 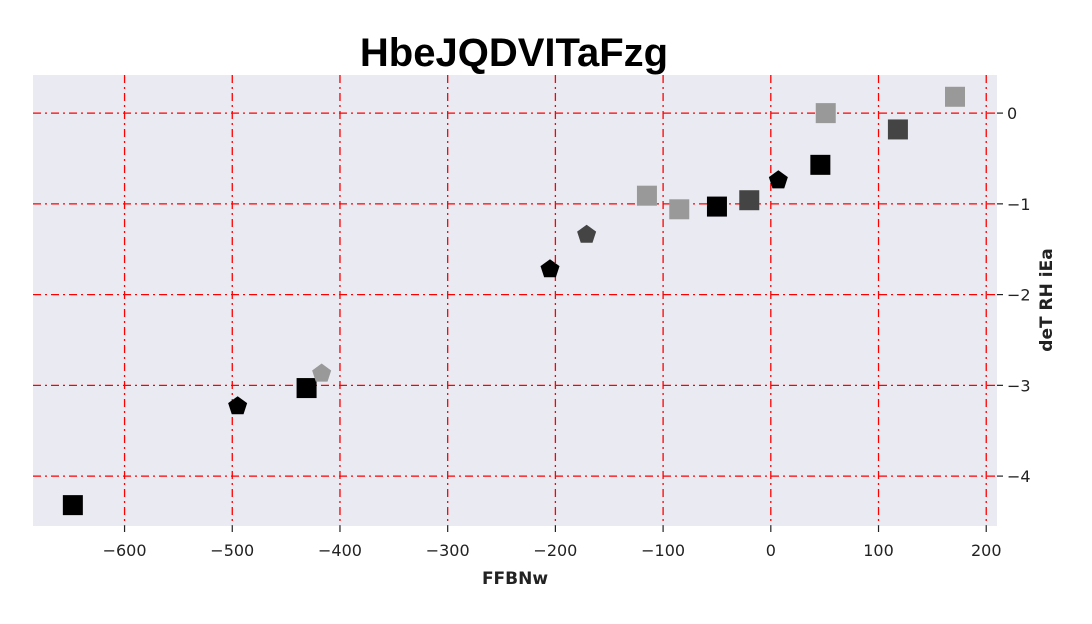 I want to click on x-tick-label: 0, so click(x=771, y=550).